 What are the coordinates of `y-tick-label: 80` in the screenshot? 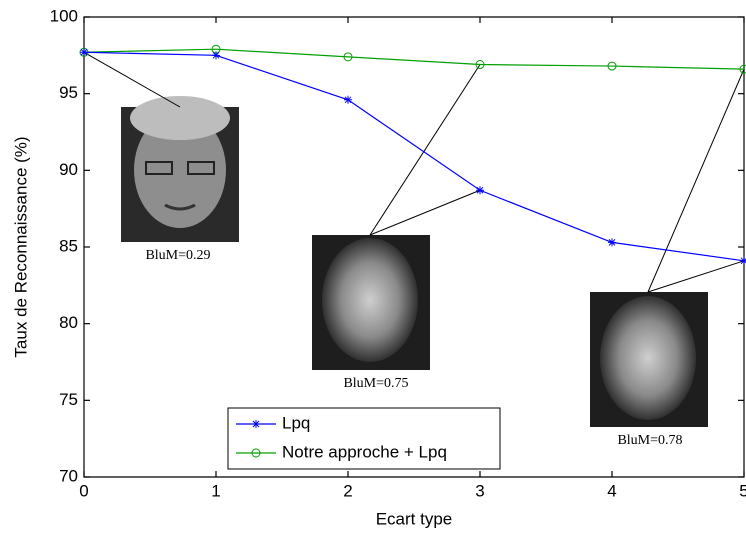 It's located at (68, 322).